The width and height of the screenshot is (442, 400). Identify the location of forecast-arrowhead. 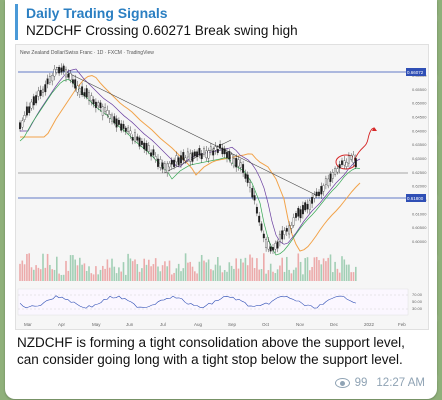
(374, 129).